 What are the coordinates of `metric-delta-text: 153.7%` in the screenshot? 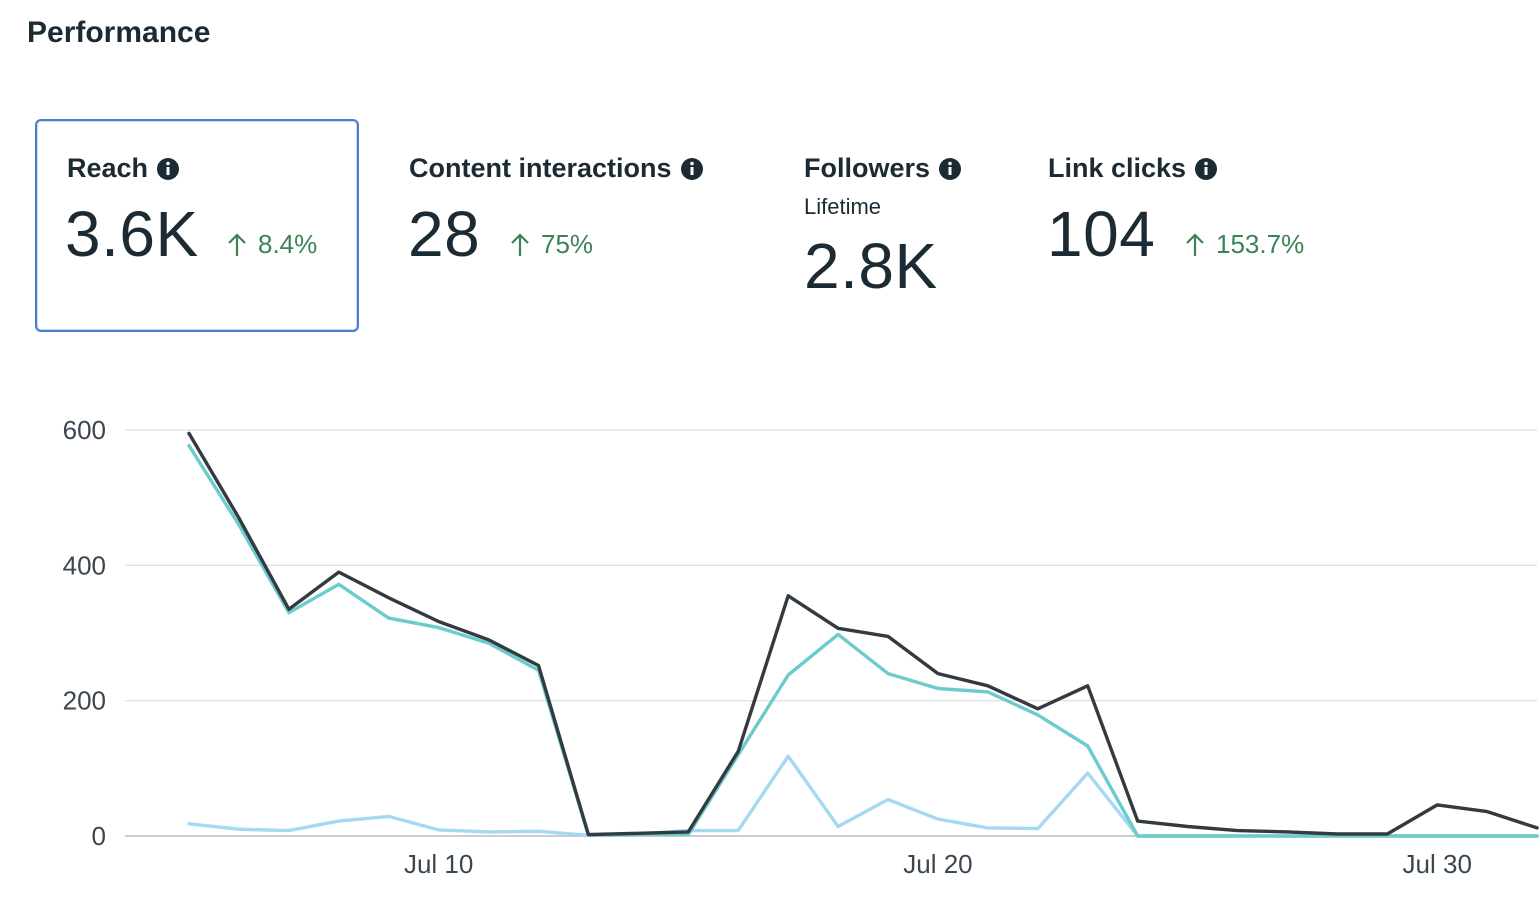 It's located at (1260, 244).